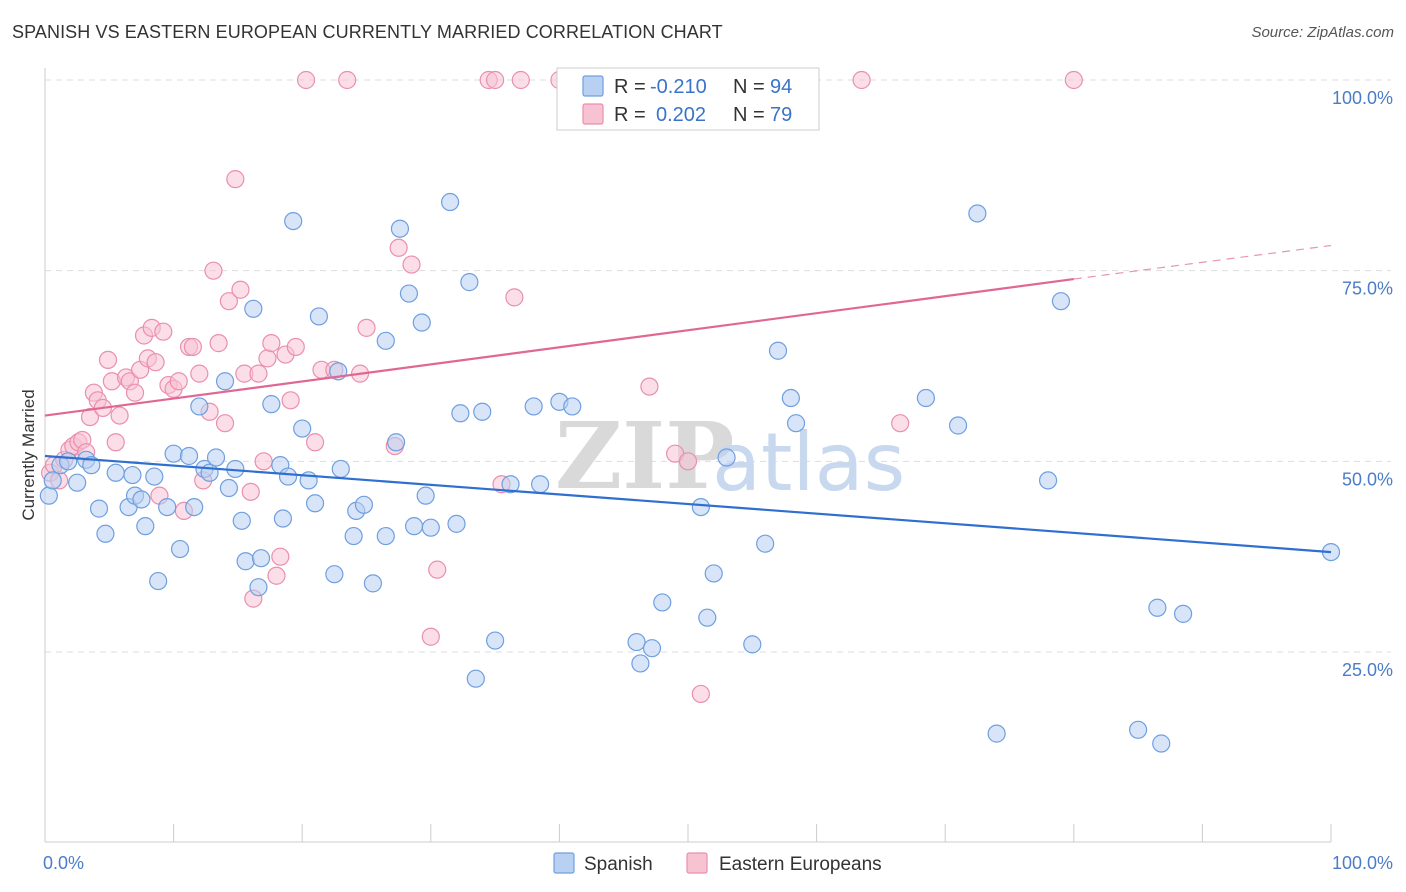 The height and width of the screenshot is (892, 1406). I want to click on correlation-legend: R = -0.210 N = 94 R = 0.202 N = 79, so click(688, 99).